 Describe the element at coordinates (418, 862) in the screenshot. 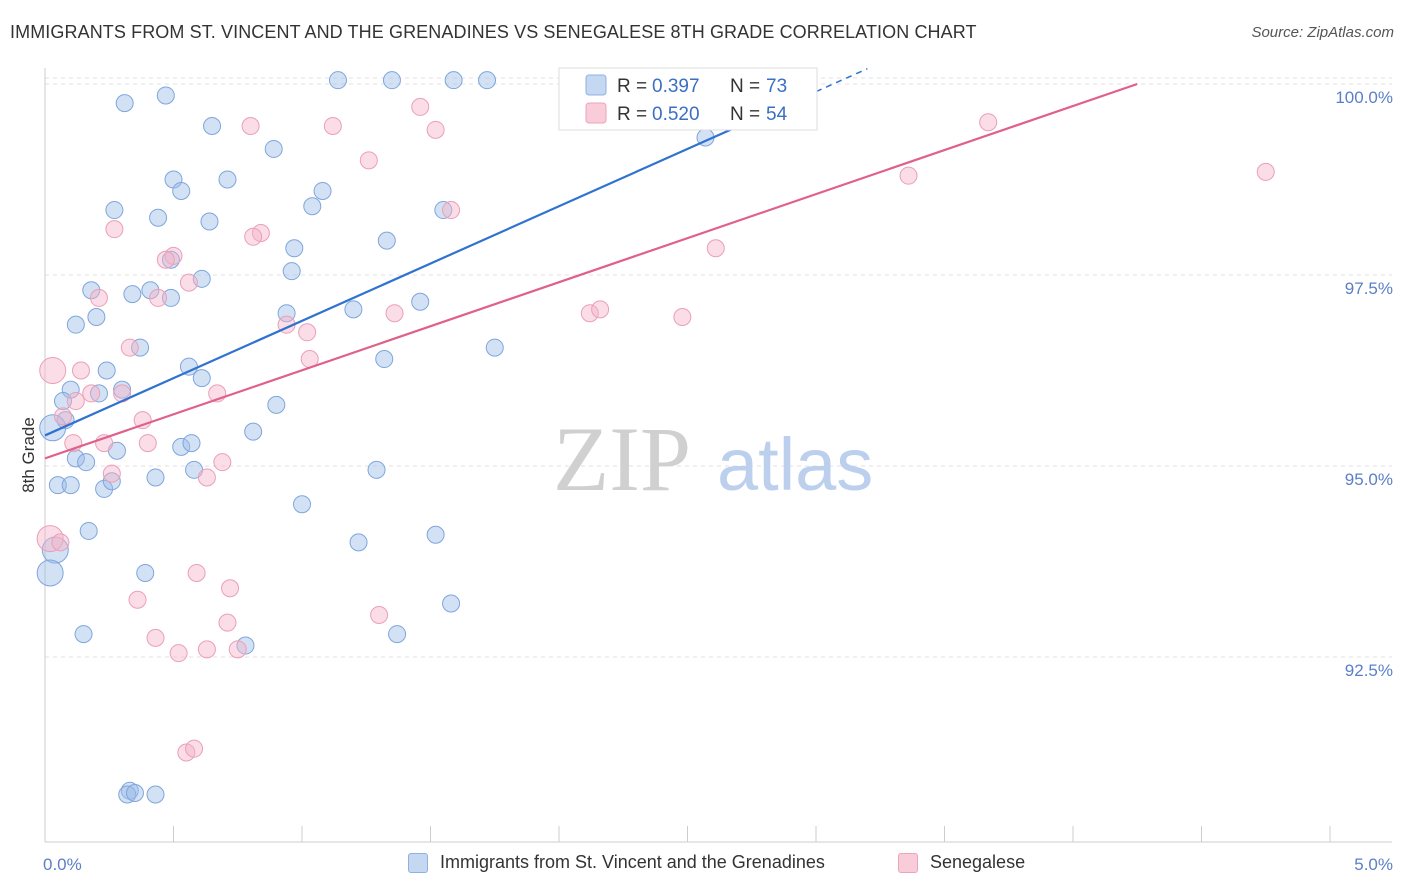

I see `legend-swatch-blue` at that location.